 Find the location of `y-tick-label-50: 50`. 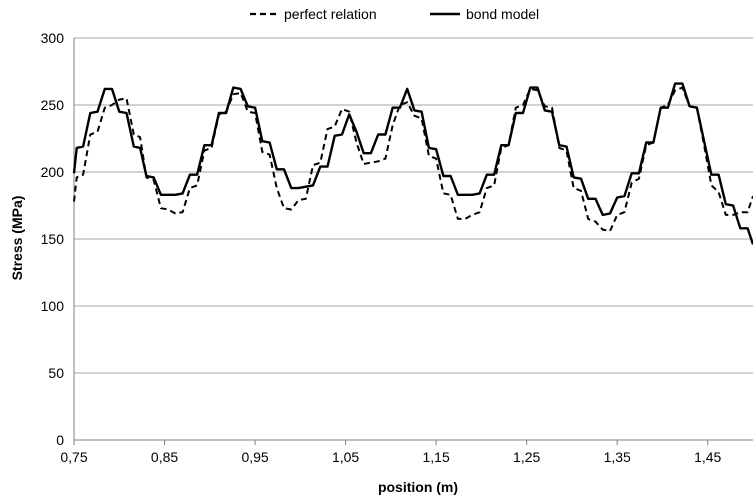

y-tick-label-50: 50 is located at coordinates (56, 373).